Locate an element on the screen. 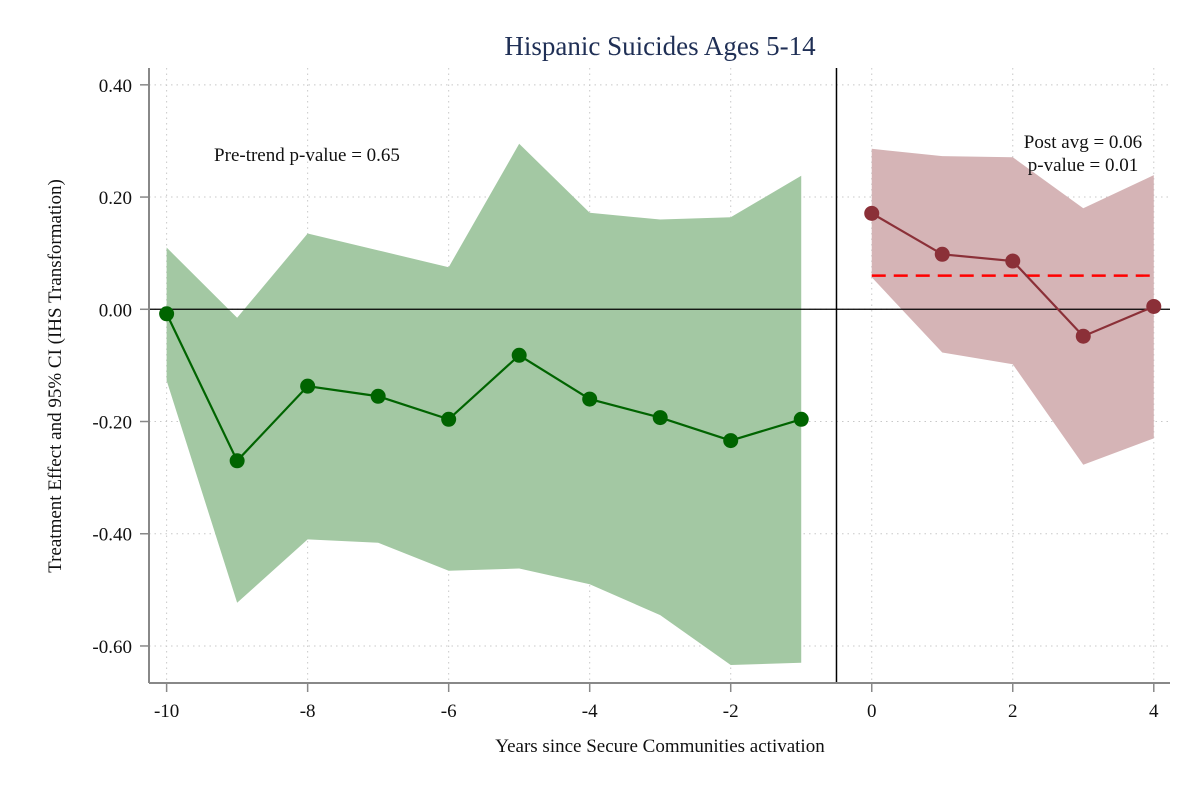 The height and width of the screenshot is (800, 1200). pretrend-annotation: Pre-trend p-value = 0.65 is located at coordinates (307, 155).